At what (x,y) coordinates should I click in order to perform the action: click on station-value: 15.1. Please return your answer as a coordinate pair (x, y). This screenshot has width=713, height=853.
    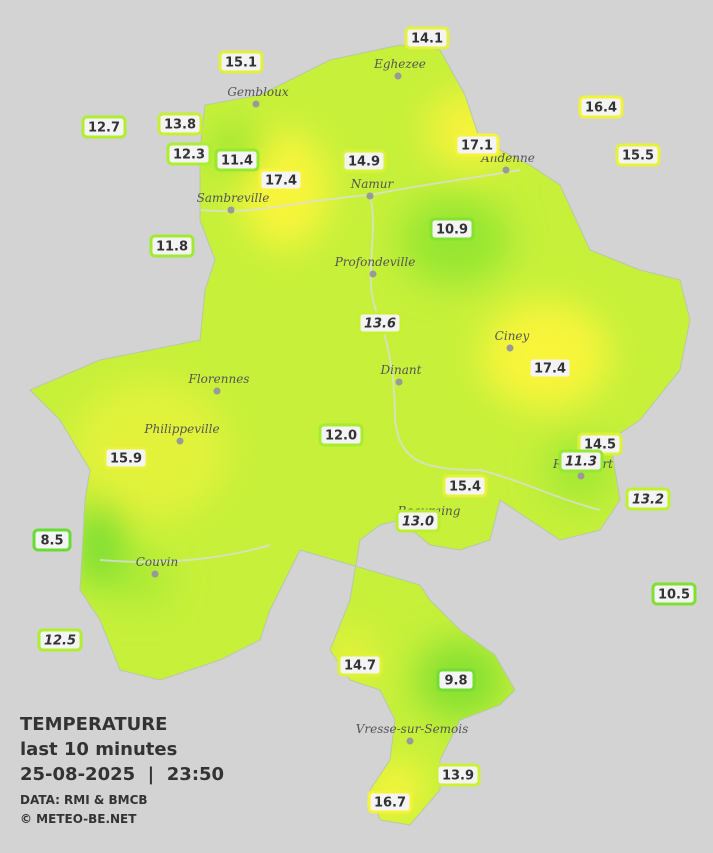
    Looking at the image, I should click on (241, 63).